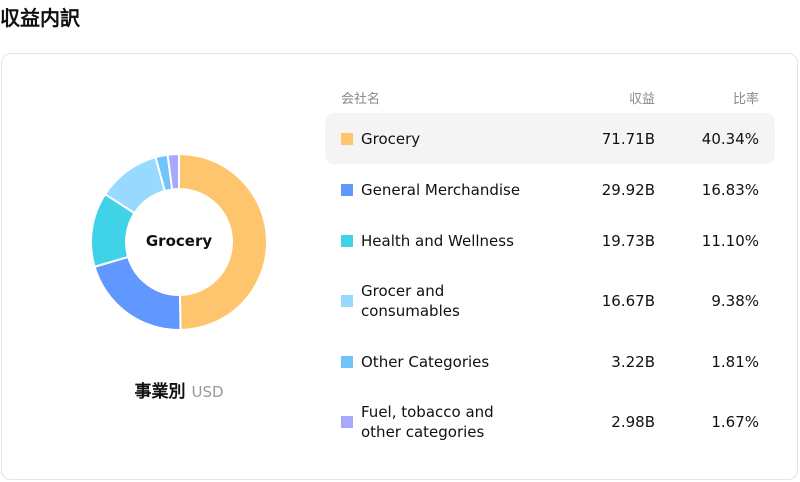  I want to click on page-title: 収益内訳, so click(40, 18).